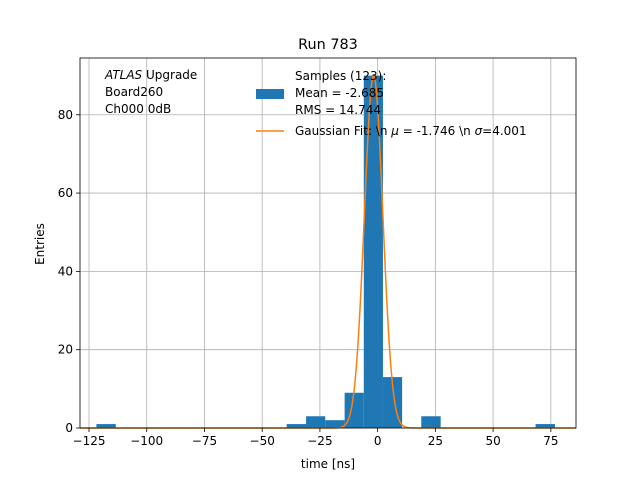  Describe the element at coordinates (328, 464) in the screenshot. I see `x-axis-label: time [ns]` at that location.